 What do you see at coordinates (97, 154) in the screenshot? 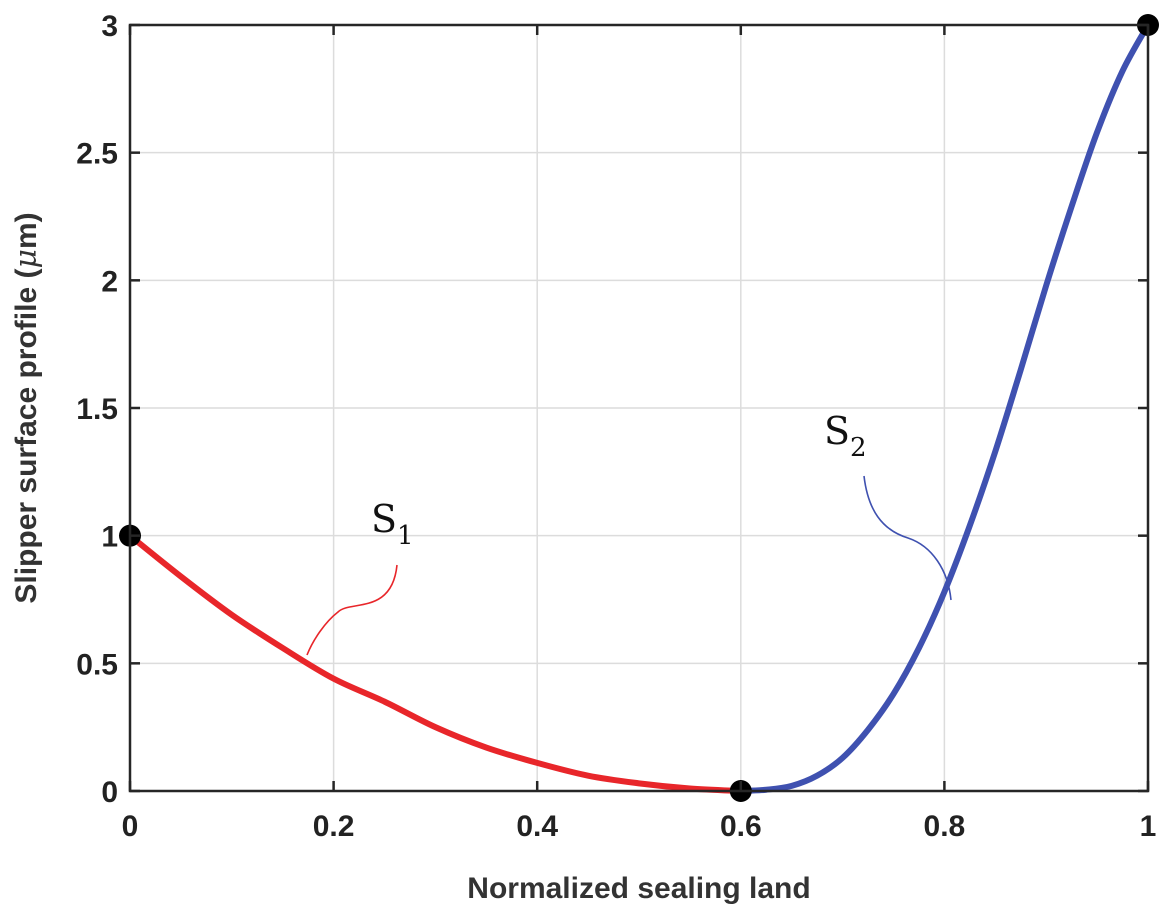
I see `y-tick-label: 2.5` at bounding box center [97, 154].